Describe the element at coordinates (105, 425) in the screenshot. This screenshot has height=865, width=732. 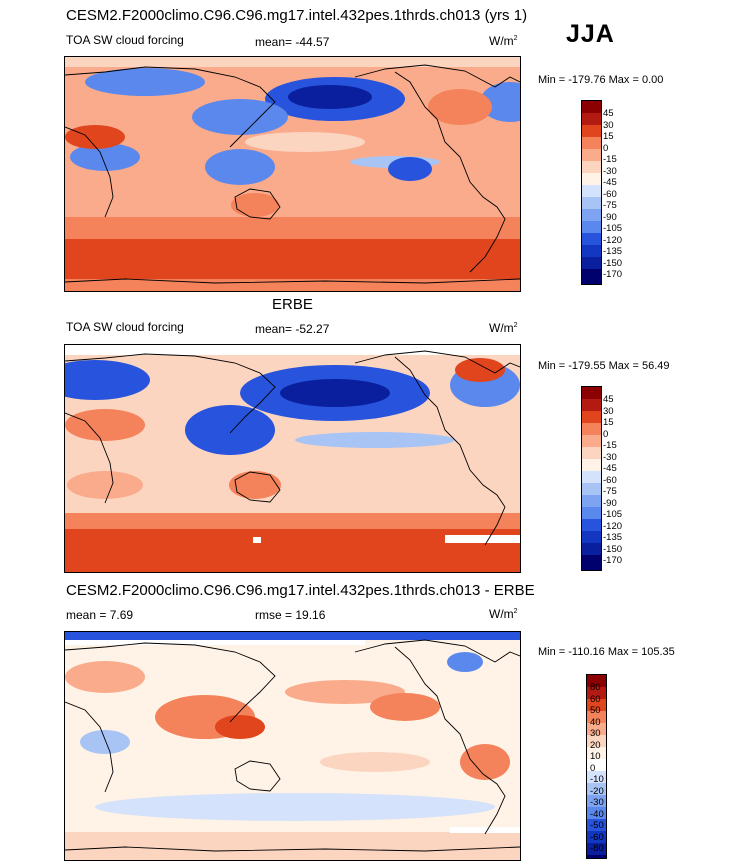
I see `sahara` at that location.